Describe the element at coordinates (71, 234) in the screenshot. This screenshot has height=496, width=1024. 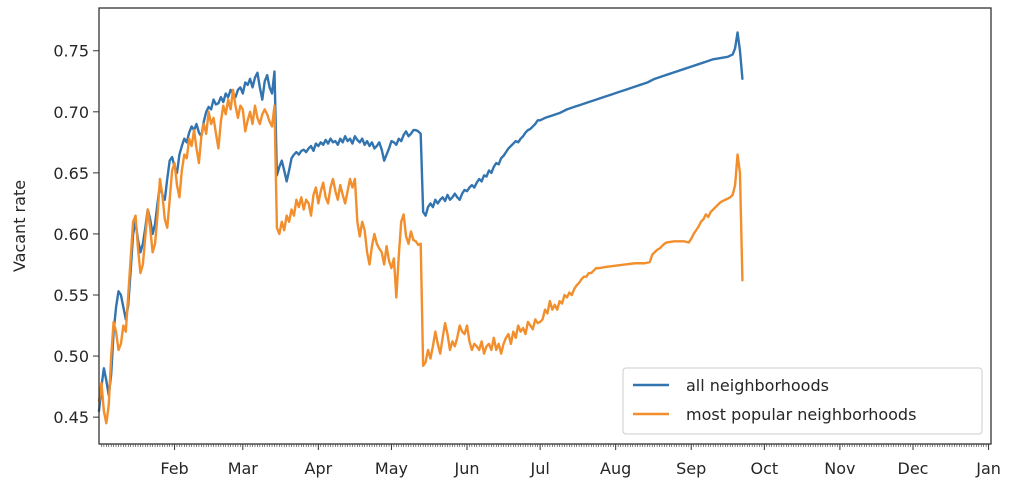
I see `y-tick-label: 0.60` at that location.